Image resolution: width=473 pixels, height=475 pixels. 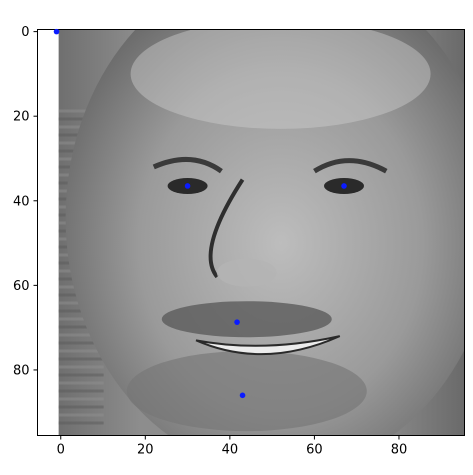 What do you see at coordinates (21, 117) in the screenshot?
I see `y-tick-label: 20` at bounding box center [21, 117].